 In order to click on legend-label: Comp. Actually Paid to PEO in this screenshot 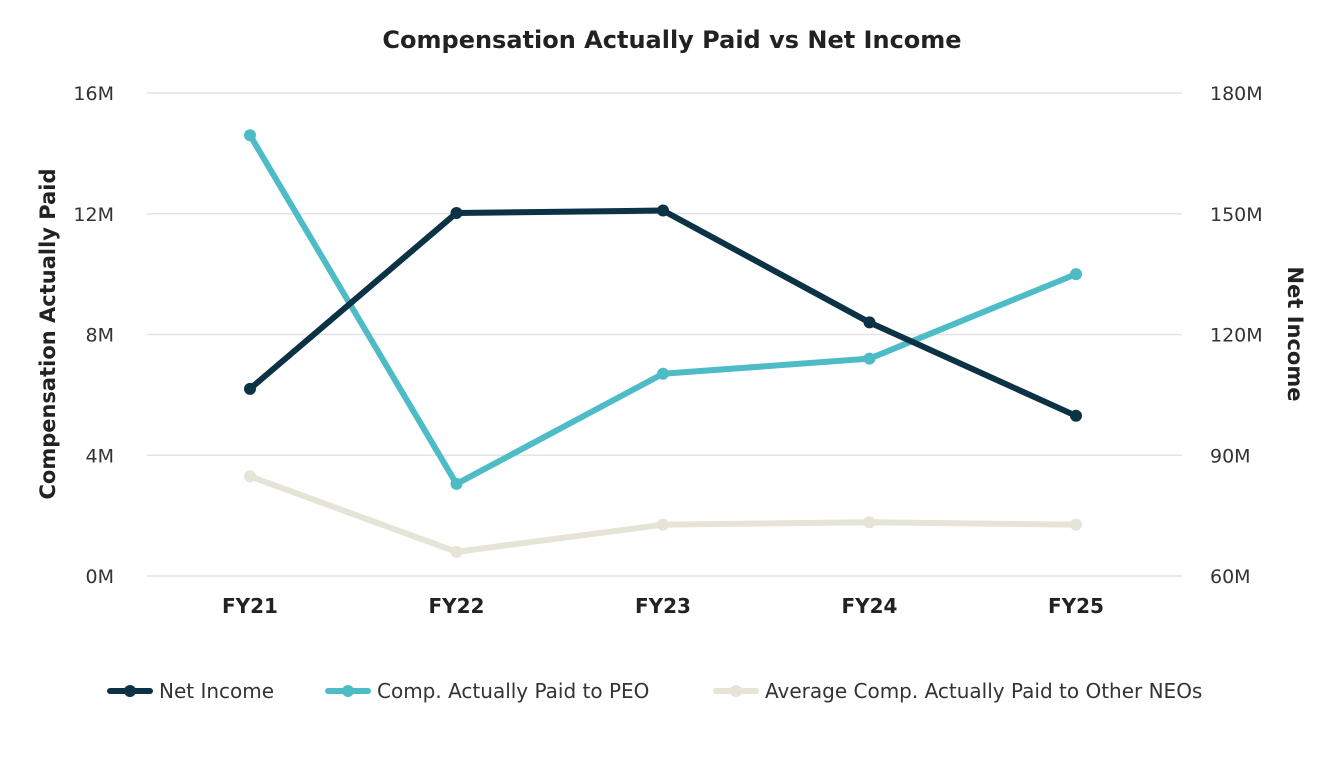, I will do `click(513, 691)`.